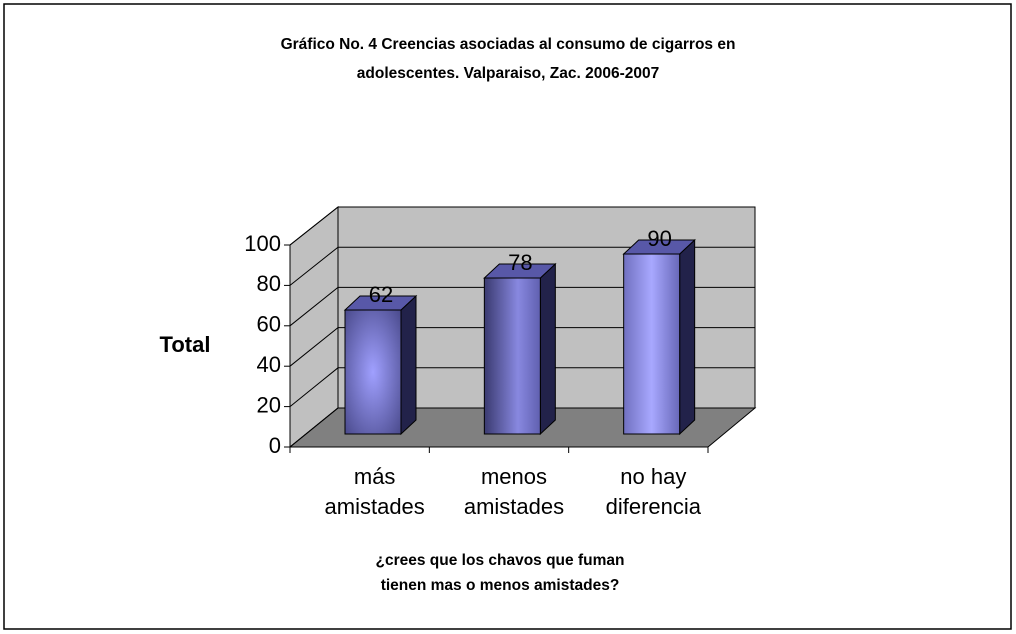  What do you see at coordinates (659, 238) in the screenshot?
I see `data-label: 90` at bounding box center [659, 238].